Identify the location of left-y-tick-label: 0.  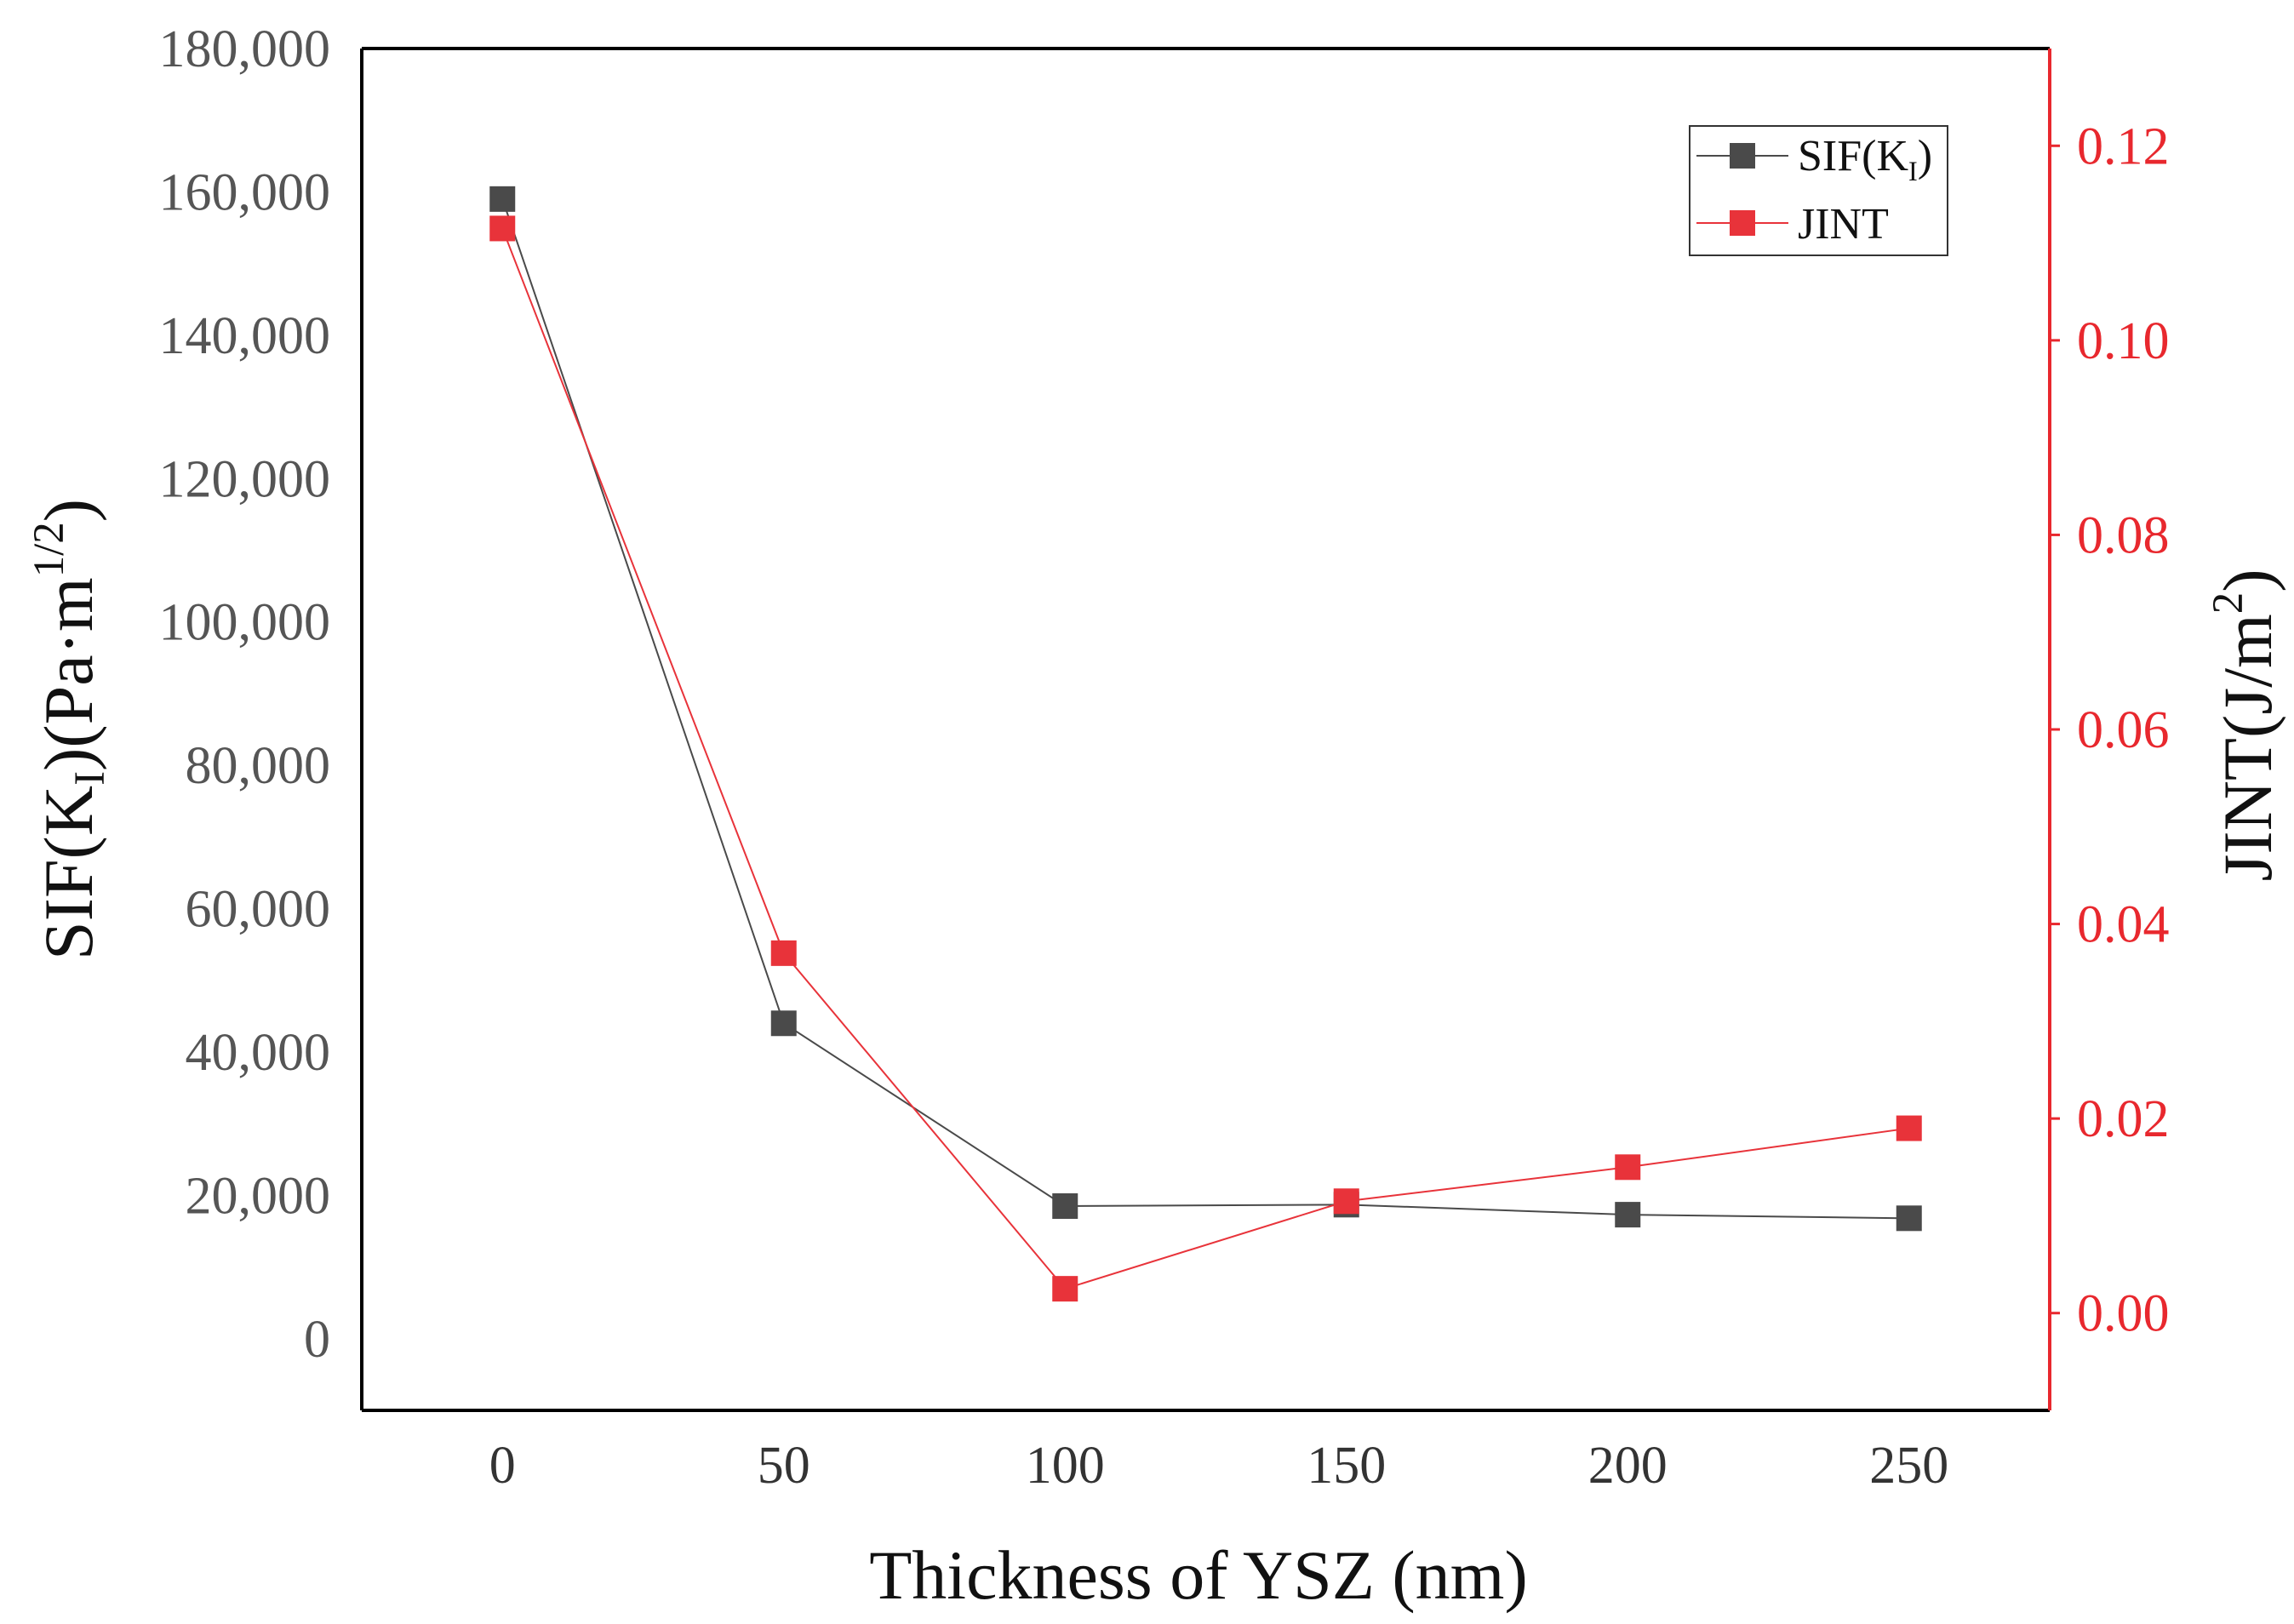
(317, 1340).